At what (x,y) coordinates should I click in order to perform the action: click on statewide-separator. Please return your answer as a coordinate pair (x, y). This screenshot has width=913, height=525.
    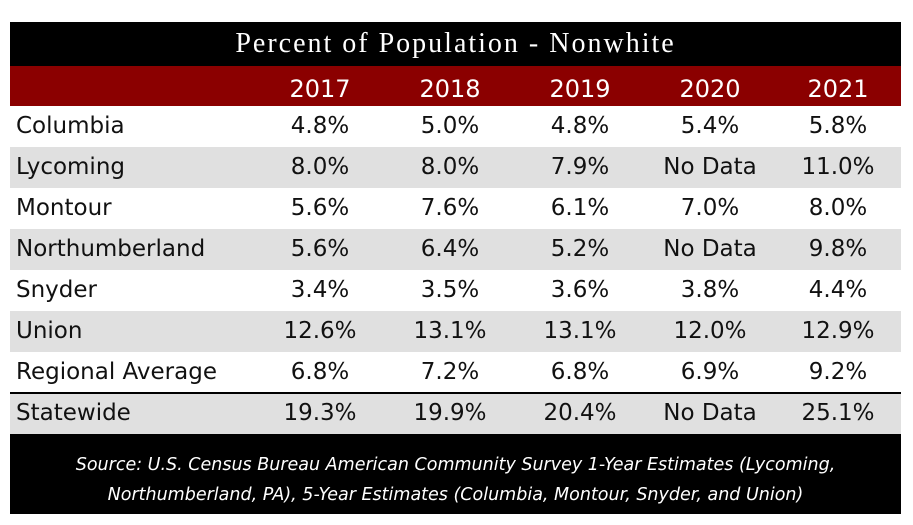
    Looking at the image, I should click on (455, 393).